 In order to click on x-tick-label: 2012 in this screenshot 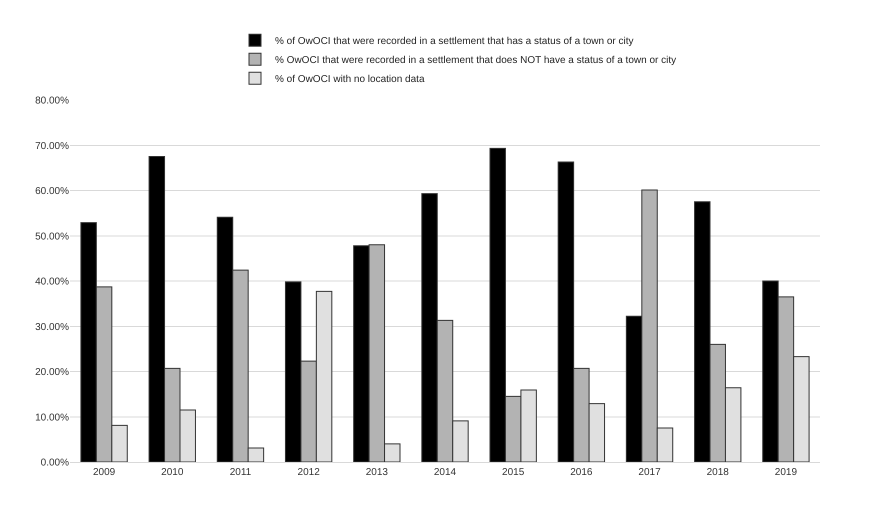, I will do `click(309, 472)`.